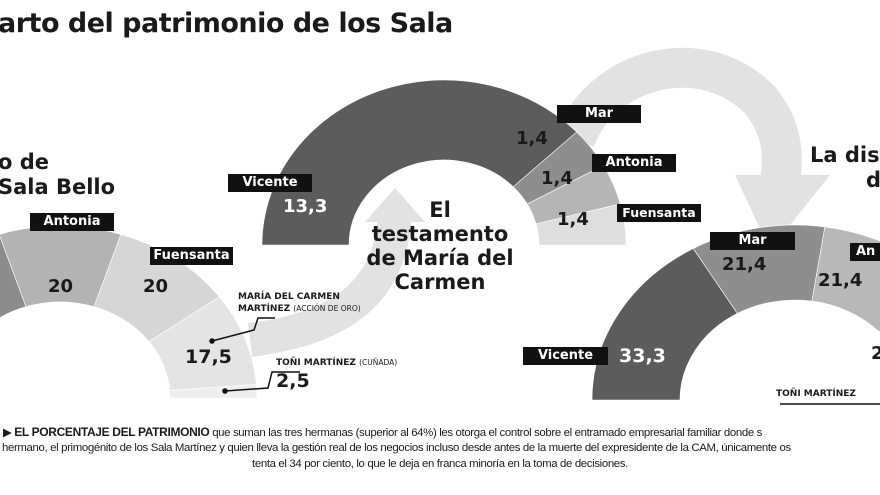  What do you see at coordinates (440, 258) in the screenshot?
I see `mid-center-line3: de María del` at bounding box center [440, 258].